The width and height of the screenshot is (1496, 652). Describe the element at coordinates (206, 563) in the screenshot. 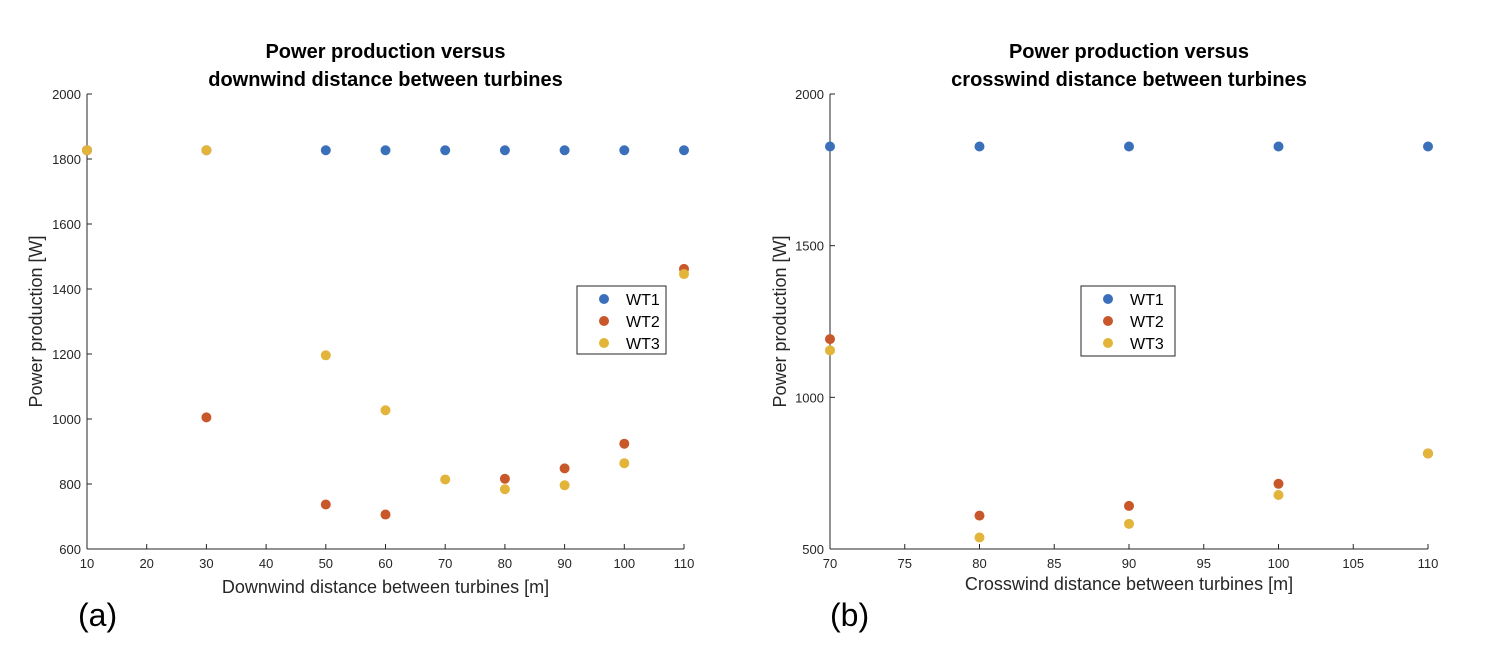

I see `x-tick-label: 30` at that location.